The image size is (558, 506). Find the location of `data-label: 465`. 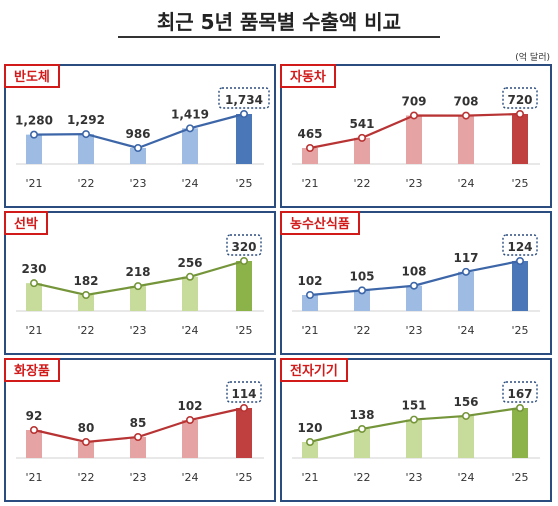

data-label: 465 is located at coordinates (309, 134).